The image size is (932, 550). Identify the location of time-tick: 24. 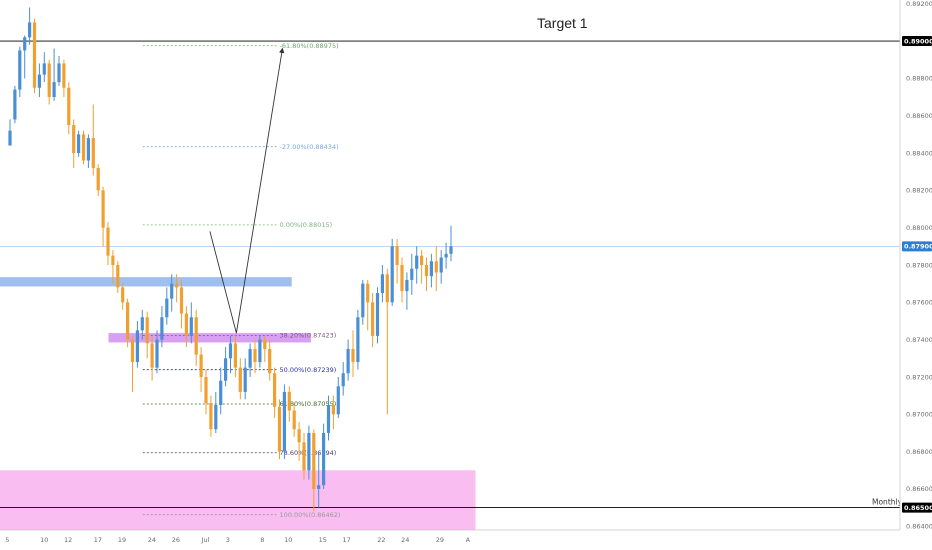
(405, 540).